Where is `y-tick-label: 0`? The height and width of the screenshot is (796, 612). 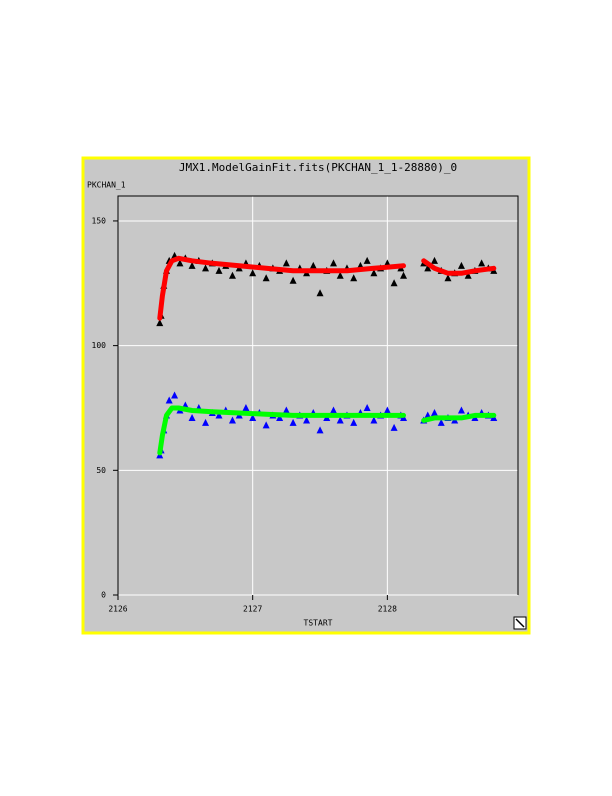 y-tick-label: 0 is located at coordinates (103, 595).